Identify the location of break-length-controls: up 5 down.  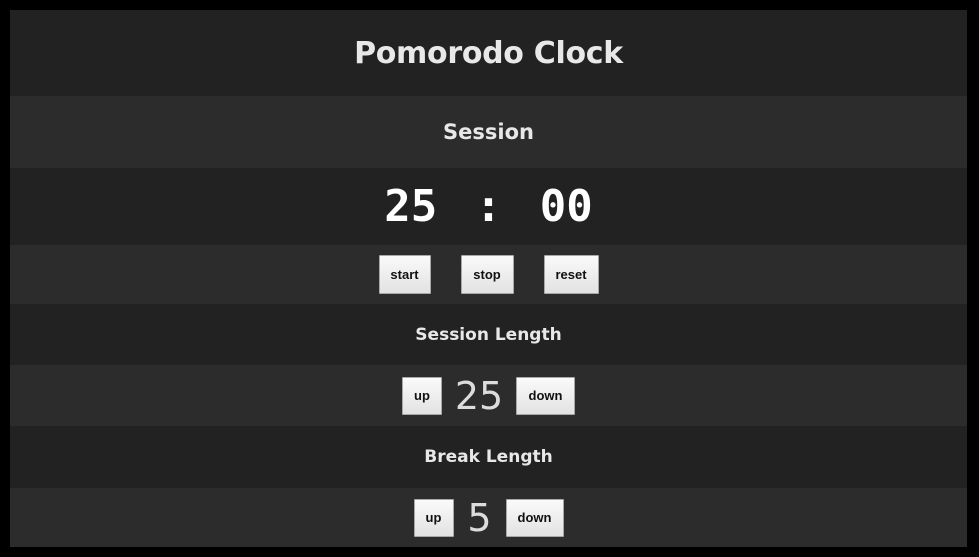
(488, 517).